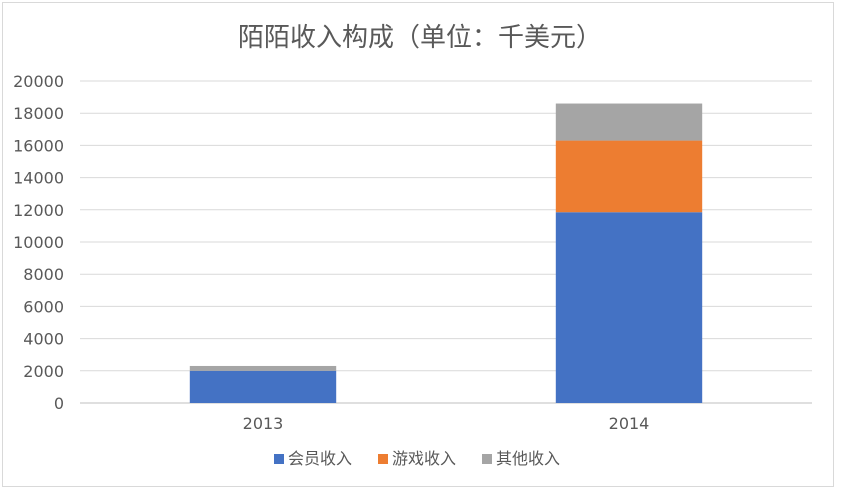 Image resolution: width=841 pixels, height=493 pixels. I want to click on legend: 会员收入 游戏收入 其他收入, so click(417, 458).